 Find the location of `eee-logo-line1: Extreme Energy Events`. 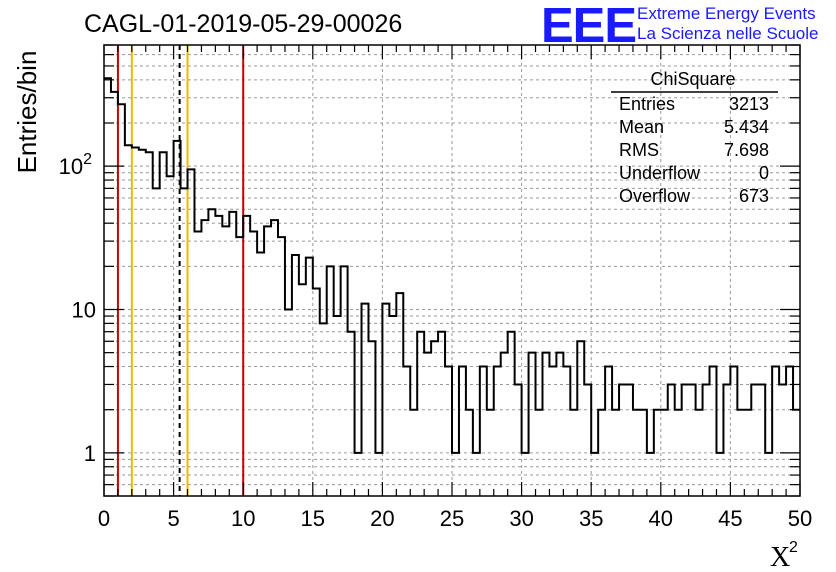

eee-logo-line1: Extreme Energy Events is located at coordinates (726, 13).